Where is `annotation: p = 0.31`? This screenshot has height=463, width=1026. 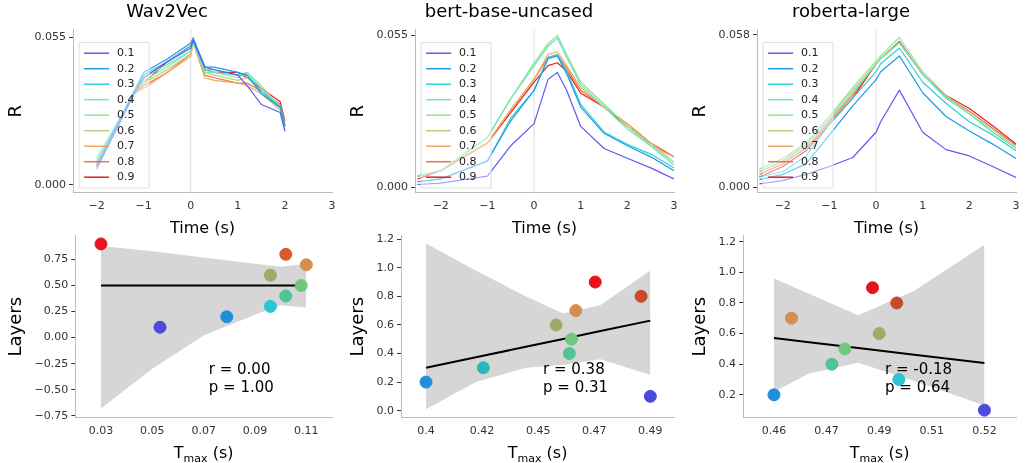
annotation: p = 0.31 is located at coordinates (576, 387).